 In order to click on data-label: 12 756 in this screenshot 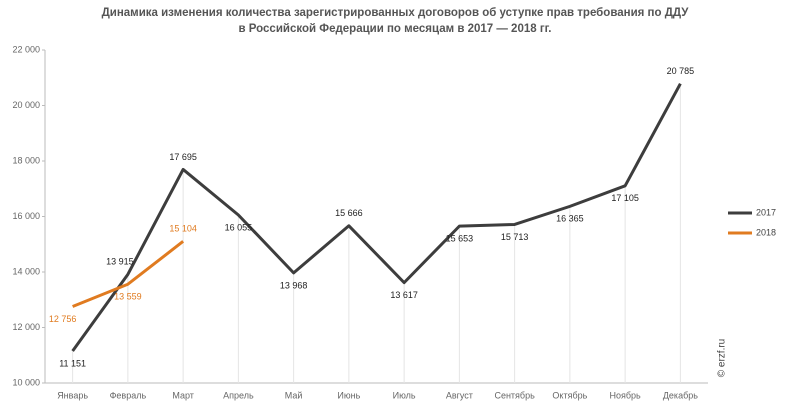, I will do `click(63, 319)`.